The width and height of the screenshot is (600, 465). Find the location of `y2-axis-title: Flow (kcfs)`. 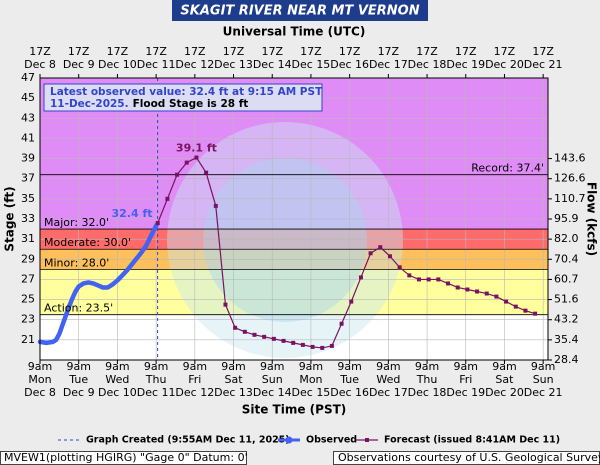

y2-axis-title: Flow (kcfs) is located at coordinates (592, 219).